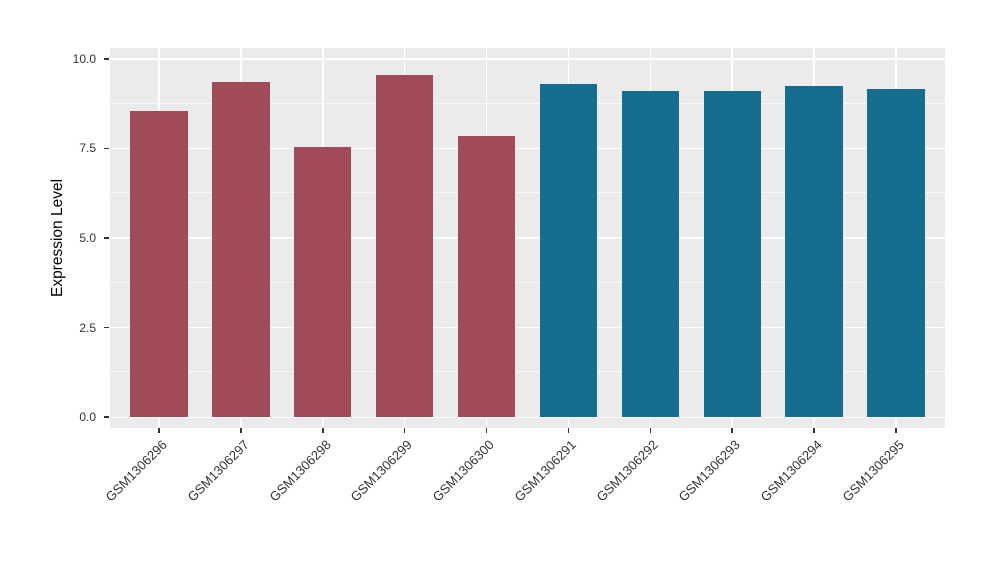 The height and width of the screenshot is (580, 1000). What do you see at coordinates (627, 471) in the screenshot?
I see `x-tick-label-GSM1306292: GSM1306292` at bounding box center [627, 471].